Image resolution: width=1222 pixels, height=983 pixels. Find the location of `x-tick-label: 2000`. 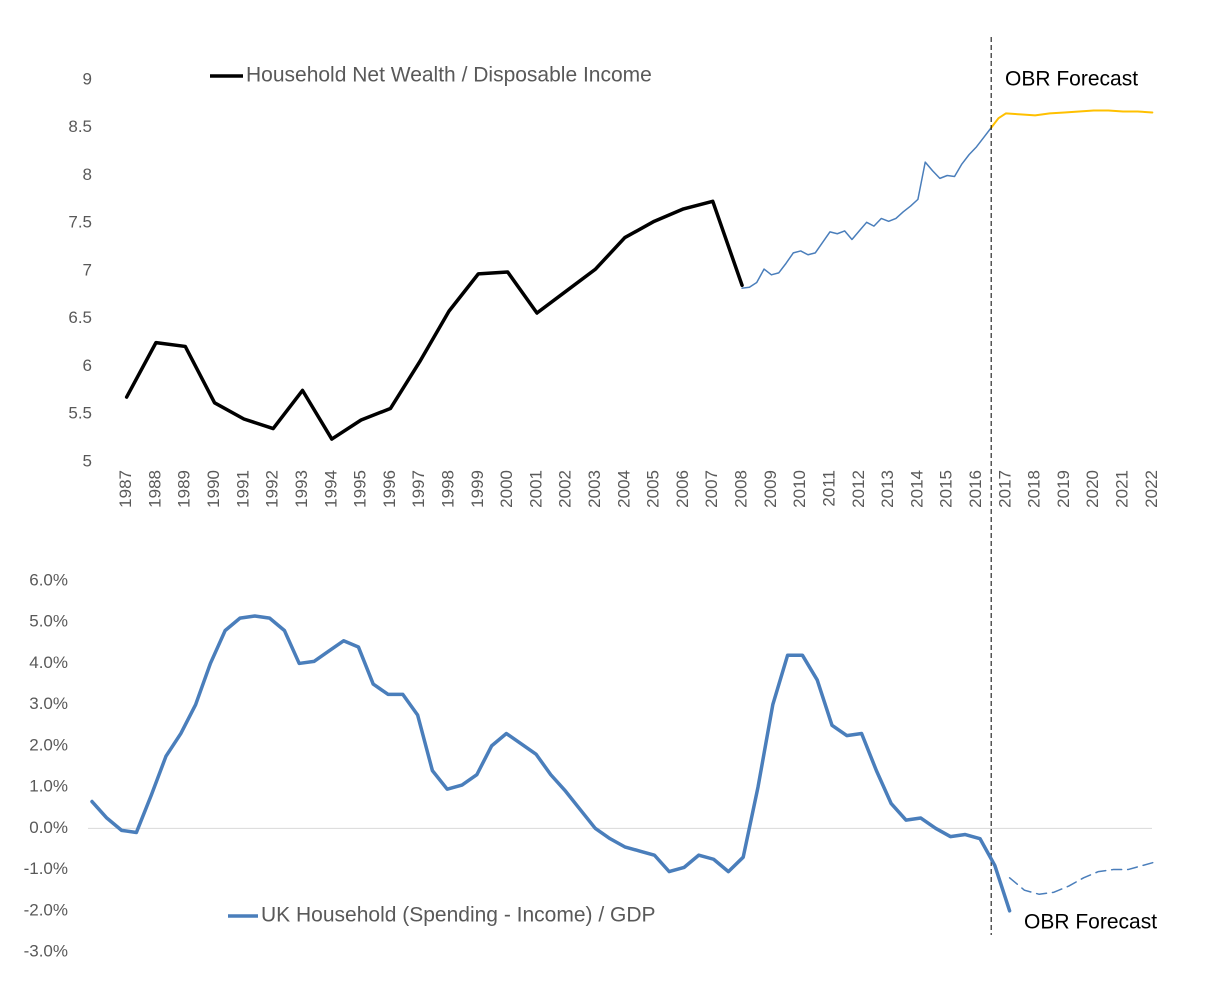

x-tick-label: 2000 is located at coordinates (506, 489).